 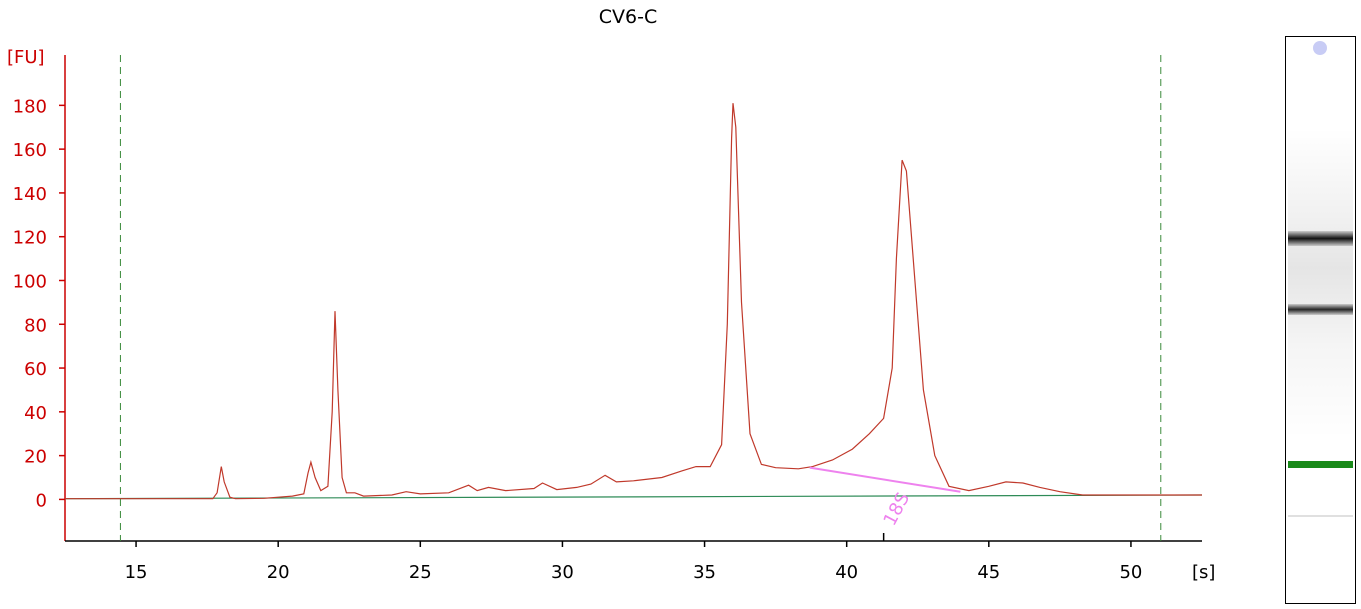 What do you see at coordinates (1130, 572) in the screenshot?
I see `x-tick-label: 50` at bounding box center [1130, 572].